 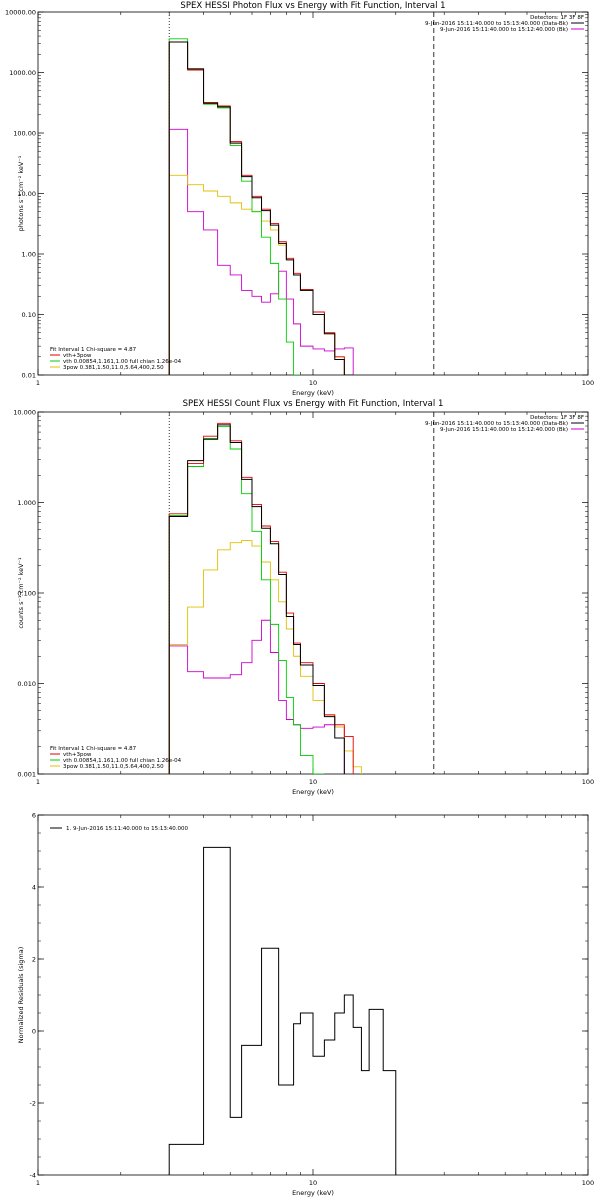 What do you see at coordinates (21, 995) in the screenshot?
I see `y-axis-label: Normalized Residuals (sigma)` at bounding box center [21, 995].